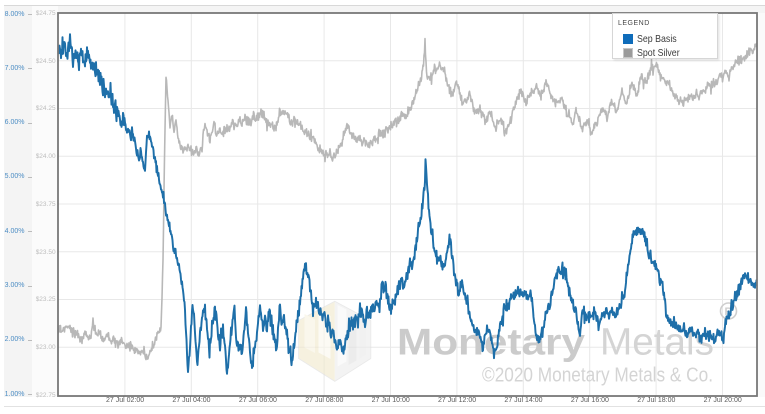  I want to click on svg-text: Metals, so click(657, 343).